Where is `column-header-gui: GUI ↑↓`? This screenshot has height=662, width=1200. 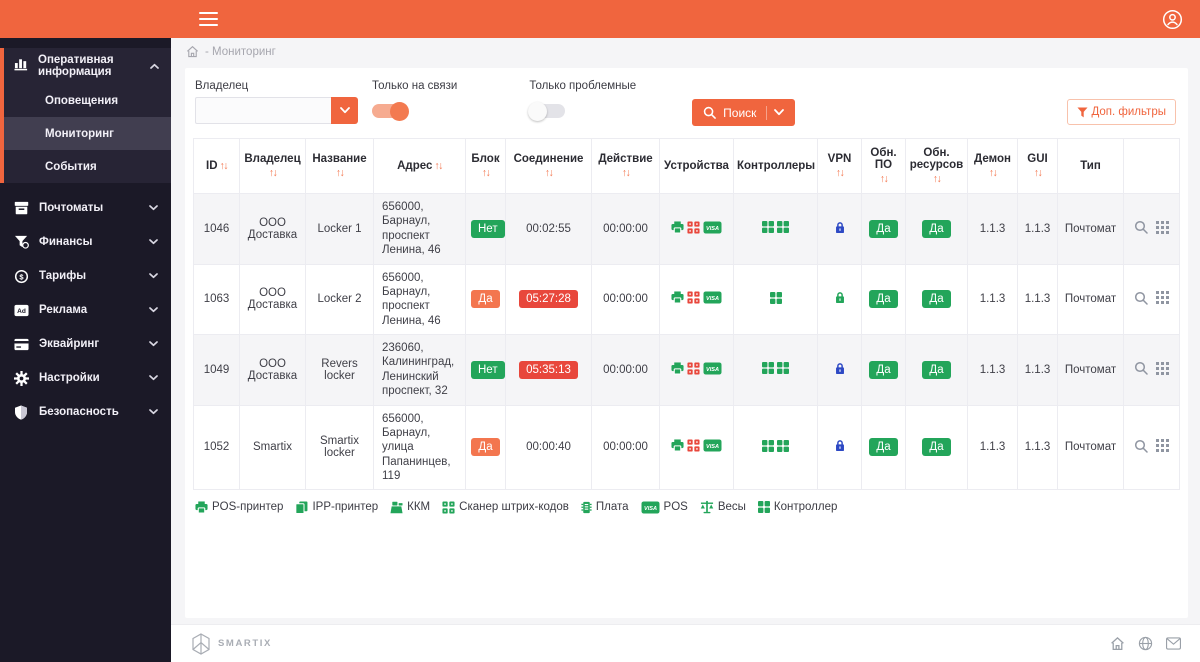 column-header-gui: GUI ↑↓ is located at coordinates (1037, 166).